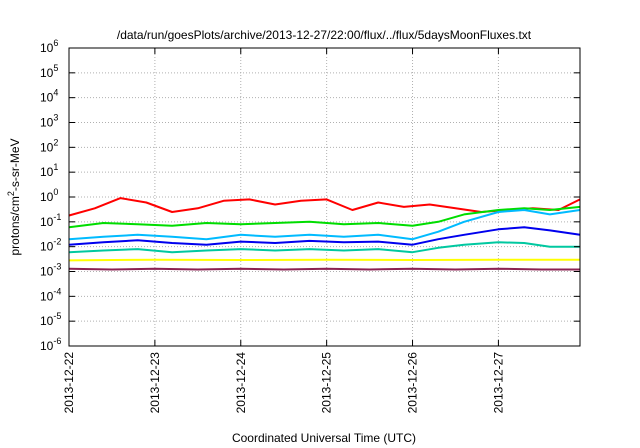  What do you see at coordinates (57, 316) in the screenshot?
I see `y-tick-exponent: -5` at bounding box center [57, 316].